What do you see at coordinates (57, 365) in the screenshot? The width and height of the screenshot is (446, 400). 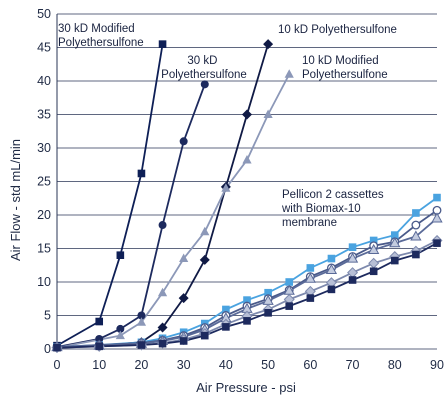 I see `x-tick-label: 0` at bounding box center [57, 365].